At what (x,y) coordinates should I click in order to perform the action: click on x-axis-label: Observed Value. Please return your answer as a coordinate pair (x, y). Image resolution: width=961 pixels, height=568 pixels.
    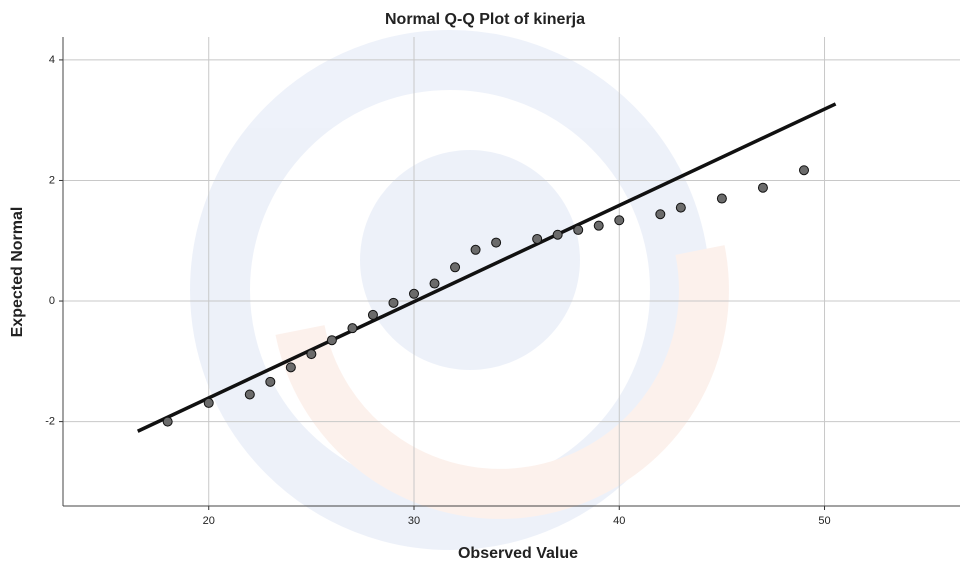
    Looking at the image, I should click on (518, 553).